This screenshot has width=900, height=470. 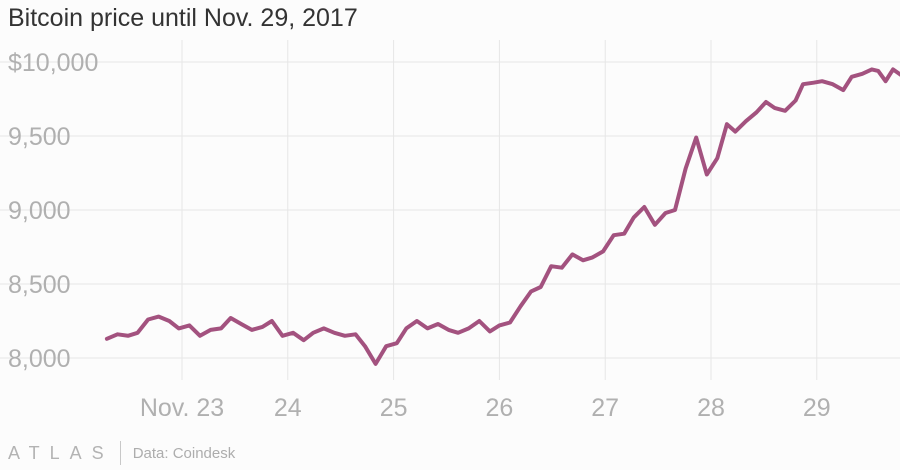 What do you see at coordinates (39, 211) in the screenshot?
I see `y-tick-label: 9,000` at bounding box center [39, 211].